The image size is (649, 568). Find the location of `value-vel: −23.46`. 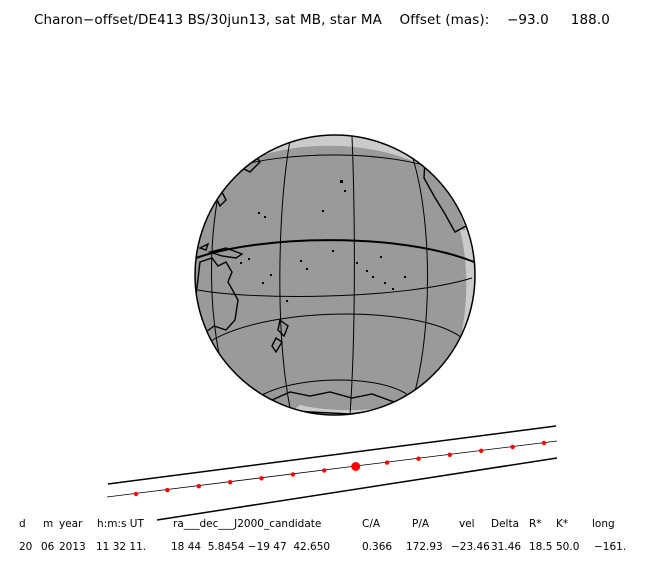

value-vel: −23.46 is located at coordinates (470, 547).